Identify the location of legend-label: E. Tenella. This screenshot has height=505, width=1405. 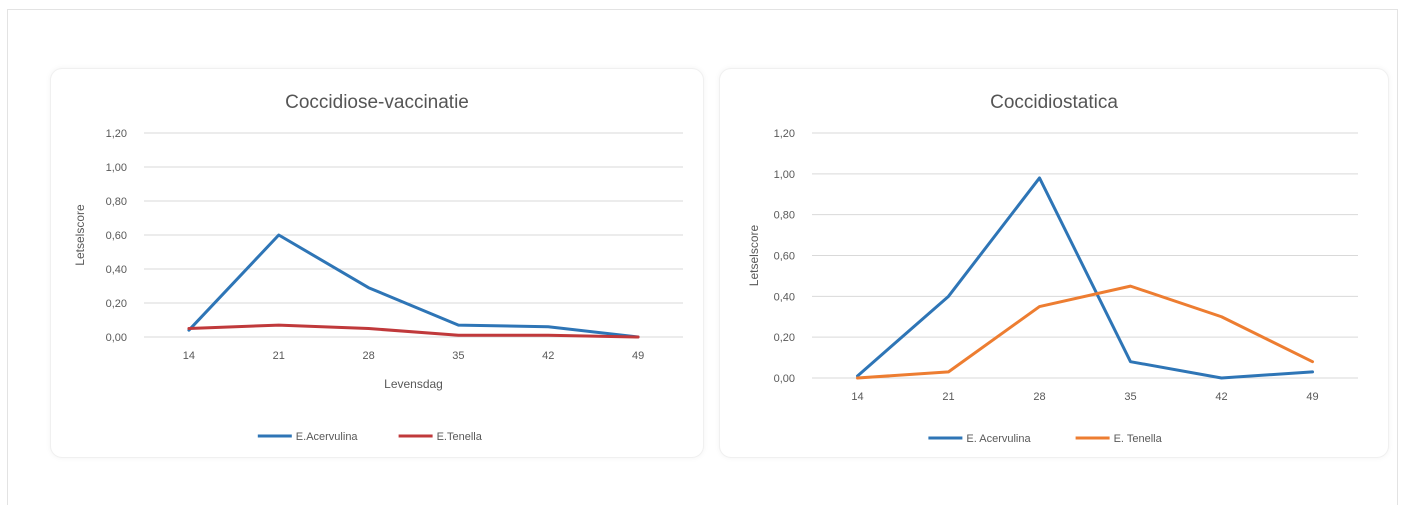
(1138, 439).